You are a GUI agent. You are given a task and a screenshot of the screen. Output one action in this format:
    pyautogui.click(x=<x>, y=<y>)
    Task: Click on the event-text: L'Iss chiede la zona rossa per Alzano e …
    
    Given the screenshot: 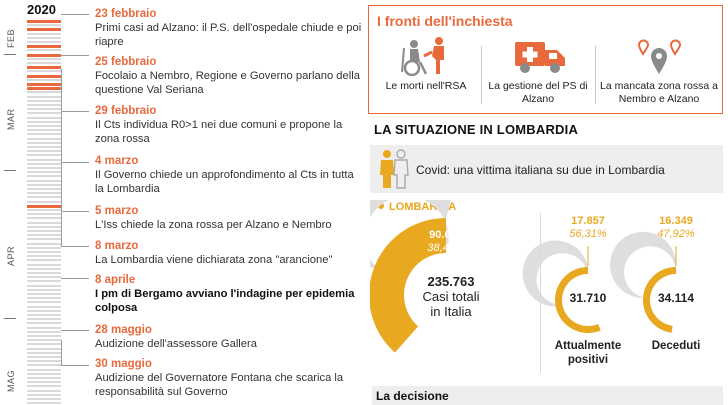 What is the action you would take?
    pyautogui.click(x=213, y=225)
    